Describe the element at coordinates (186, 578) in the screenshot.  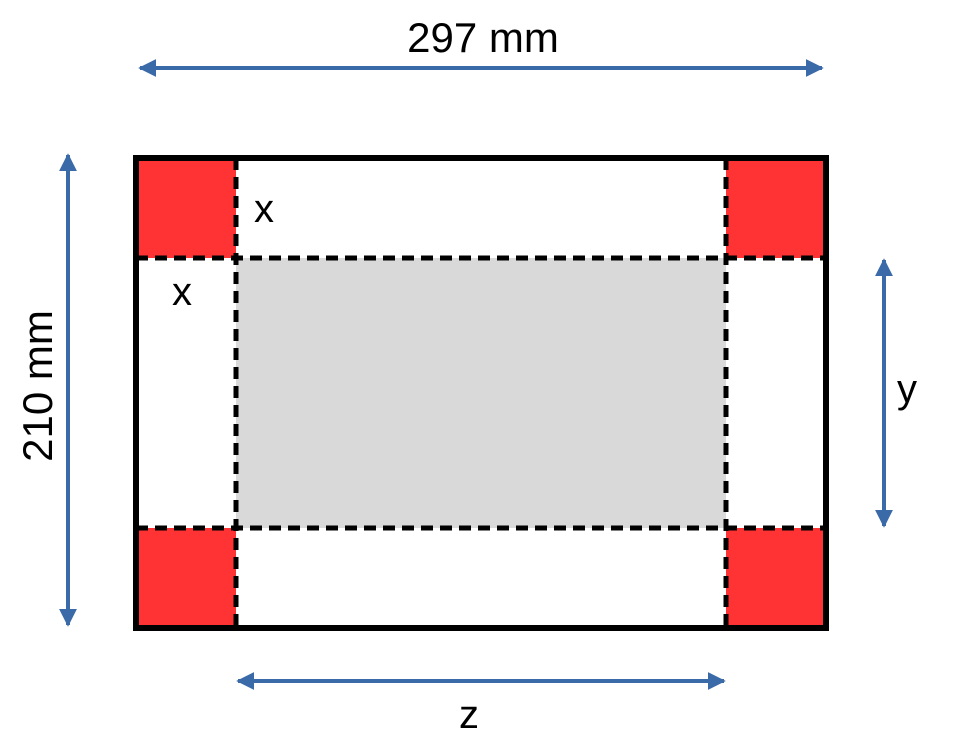
I see `corner-square-bottom-left` at that location.